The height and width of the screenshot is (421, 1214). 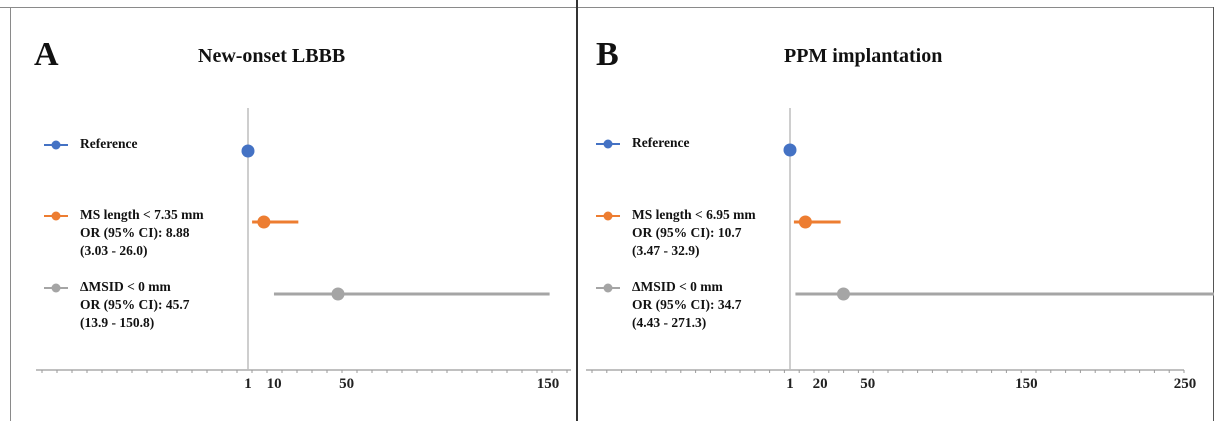 What do you see at coordinates (274, 384) in the screenshot?
I see `x-tick-label: 10` at bounding box center [274, 384].